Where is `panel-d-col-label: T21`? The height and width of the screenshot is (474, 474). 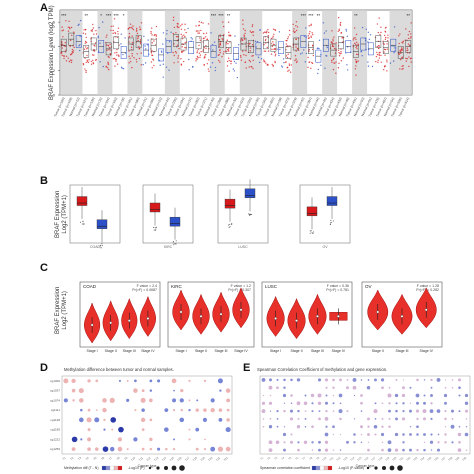
panel-d-col-label: T21 is located at coordinates (218, 459).